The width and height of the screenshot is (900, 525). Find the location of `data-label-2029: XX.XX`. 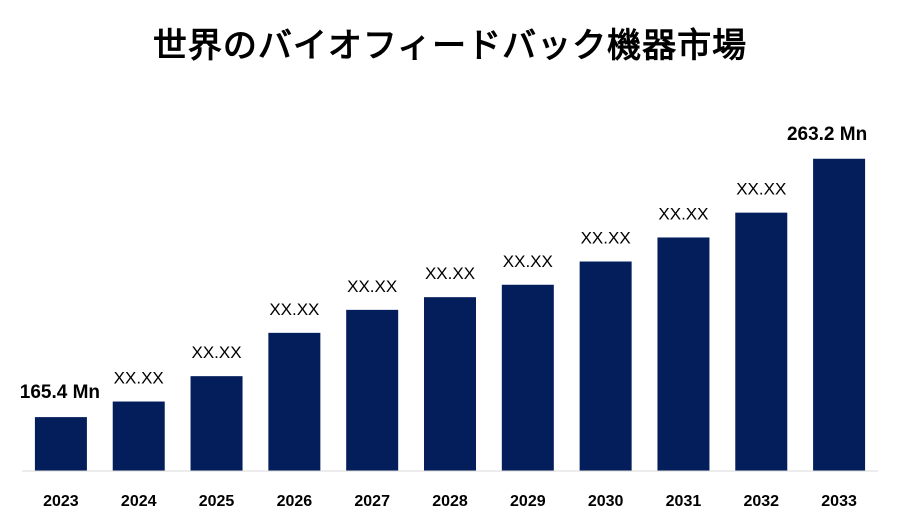

data-label-2029: XX.XX is located at coordinates (528, 261).